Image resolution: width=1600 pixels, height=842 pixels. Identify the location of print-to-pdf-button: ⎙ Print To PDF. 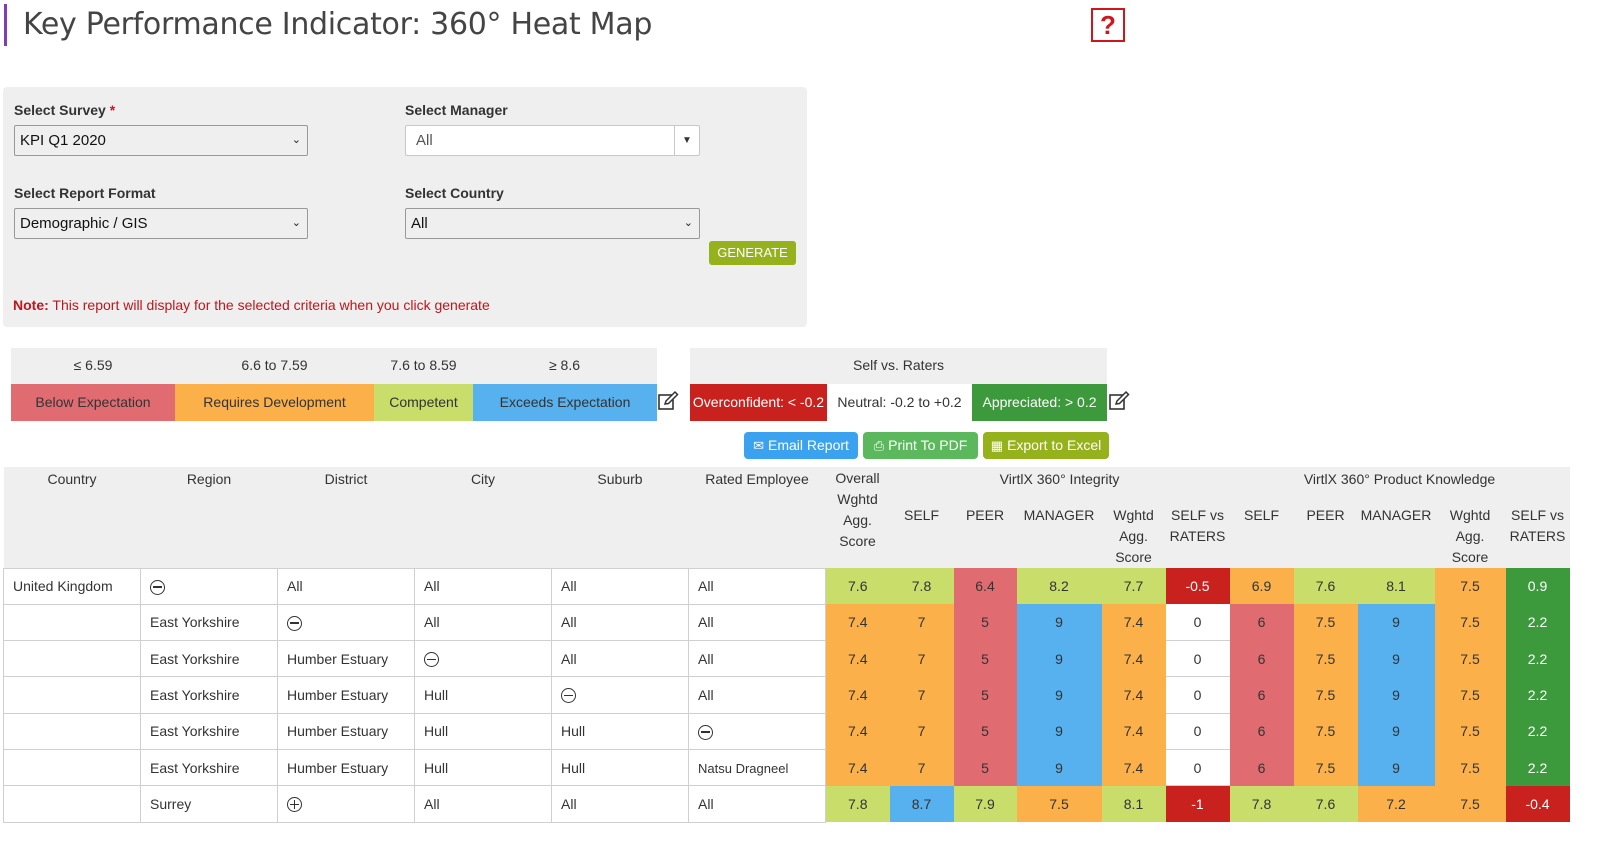
(920, 445).